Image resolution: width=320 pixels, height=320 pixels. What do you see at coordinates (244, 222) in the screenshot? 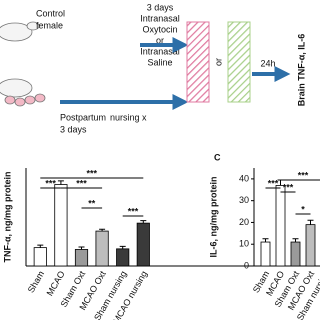
I see `y-tick-label: 20` at bounding box center [244, 222].